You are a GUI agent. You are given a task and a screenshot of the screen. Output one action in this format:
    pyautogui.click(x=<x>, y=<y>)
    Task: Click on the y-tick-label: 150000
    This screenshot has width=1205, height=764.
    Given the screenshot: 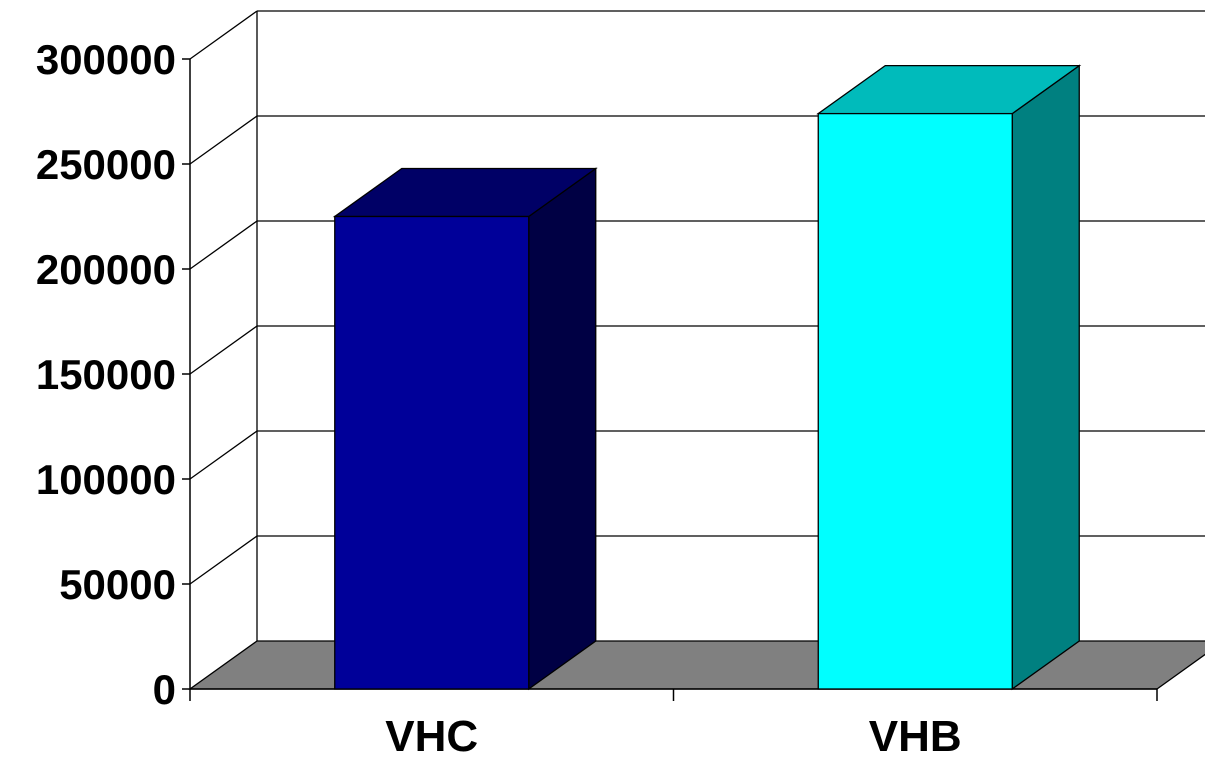 What is the action you would take?
    pyautogui.click(x=106, y=374)
    